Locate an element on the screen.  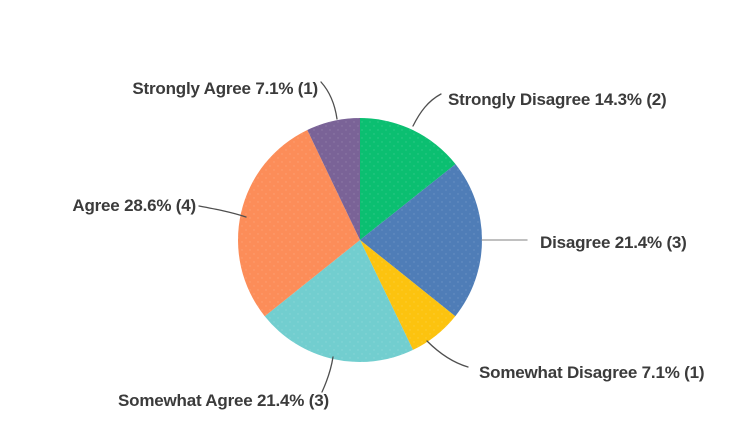
callout-label-somewhat-agree: Somewhat Agree 21.4% (3) is located at coordinates (223, 400).